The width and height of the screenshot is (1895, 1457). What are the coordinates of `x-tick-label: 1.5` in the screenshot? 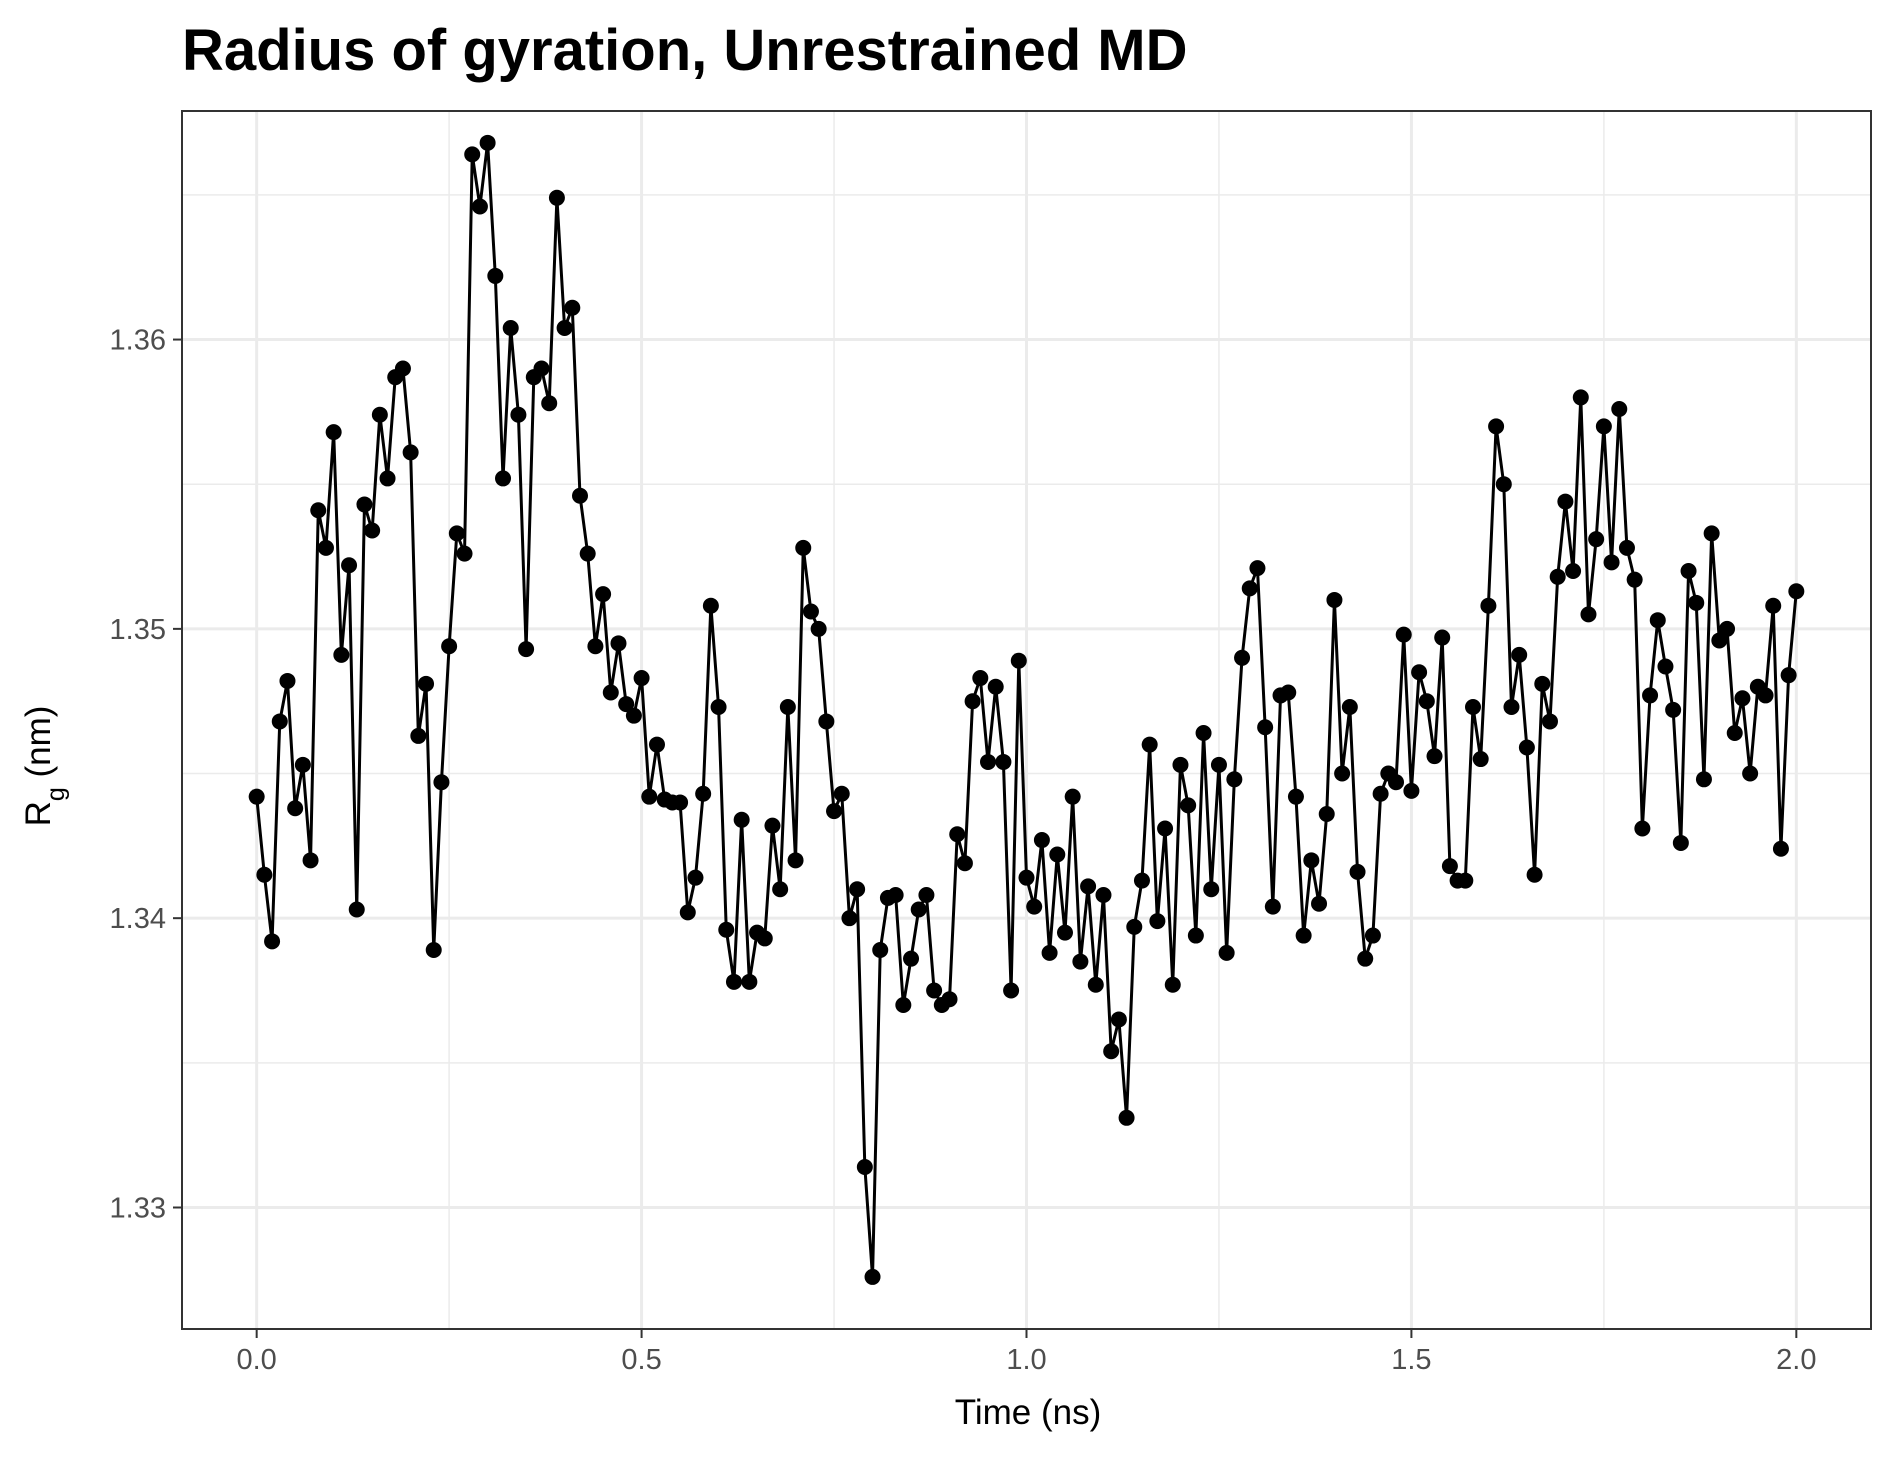 It's located at (1411, 1360).